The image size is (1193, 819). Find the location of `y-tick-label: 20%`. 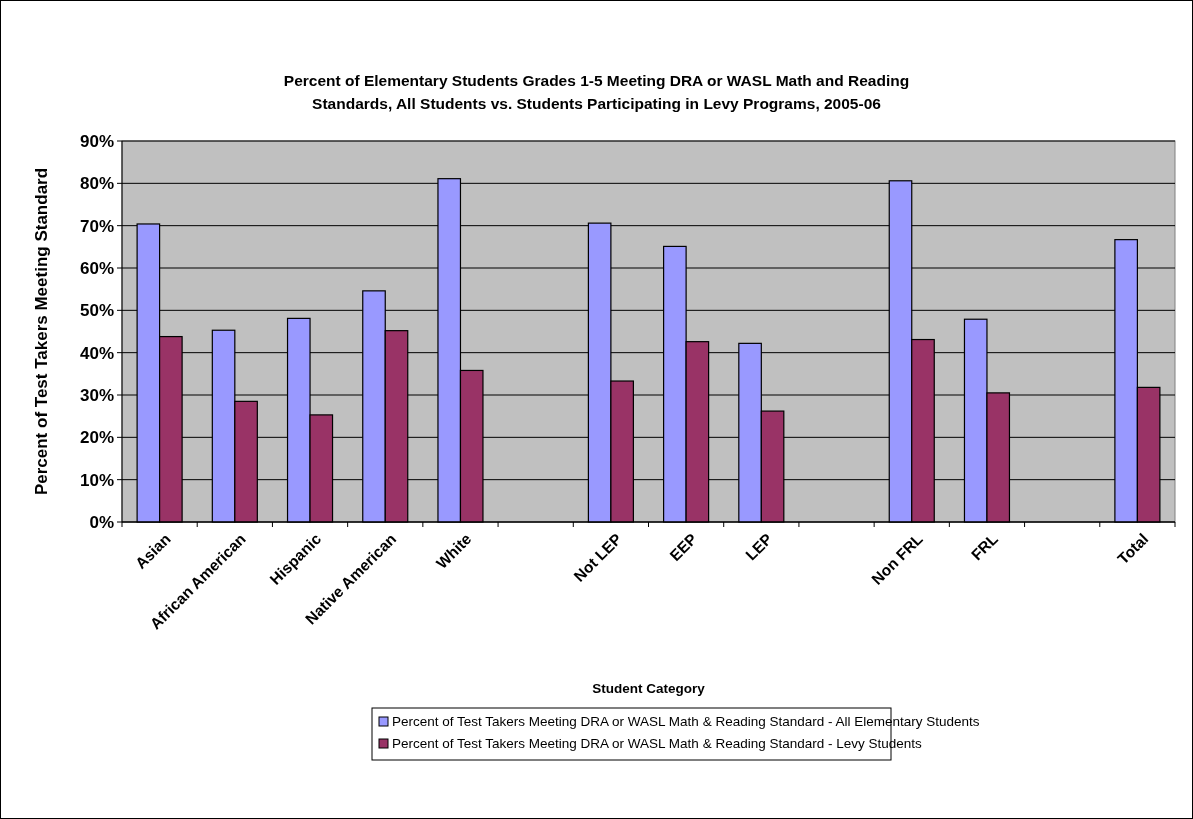

y-tick-label: 20% is located at coordinates (96, 438).